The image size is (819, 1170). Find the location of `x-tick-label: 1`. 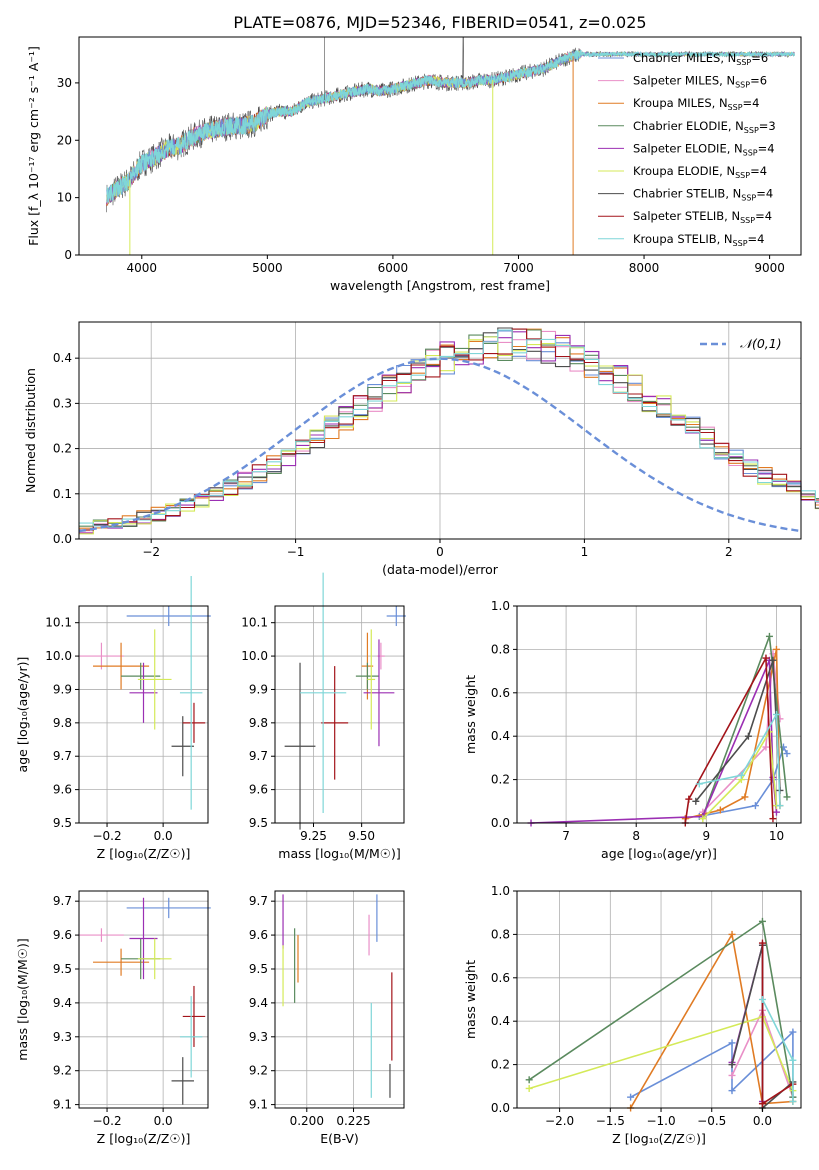

x-tick-label: 1 is located at coordinates (585, 552).